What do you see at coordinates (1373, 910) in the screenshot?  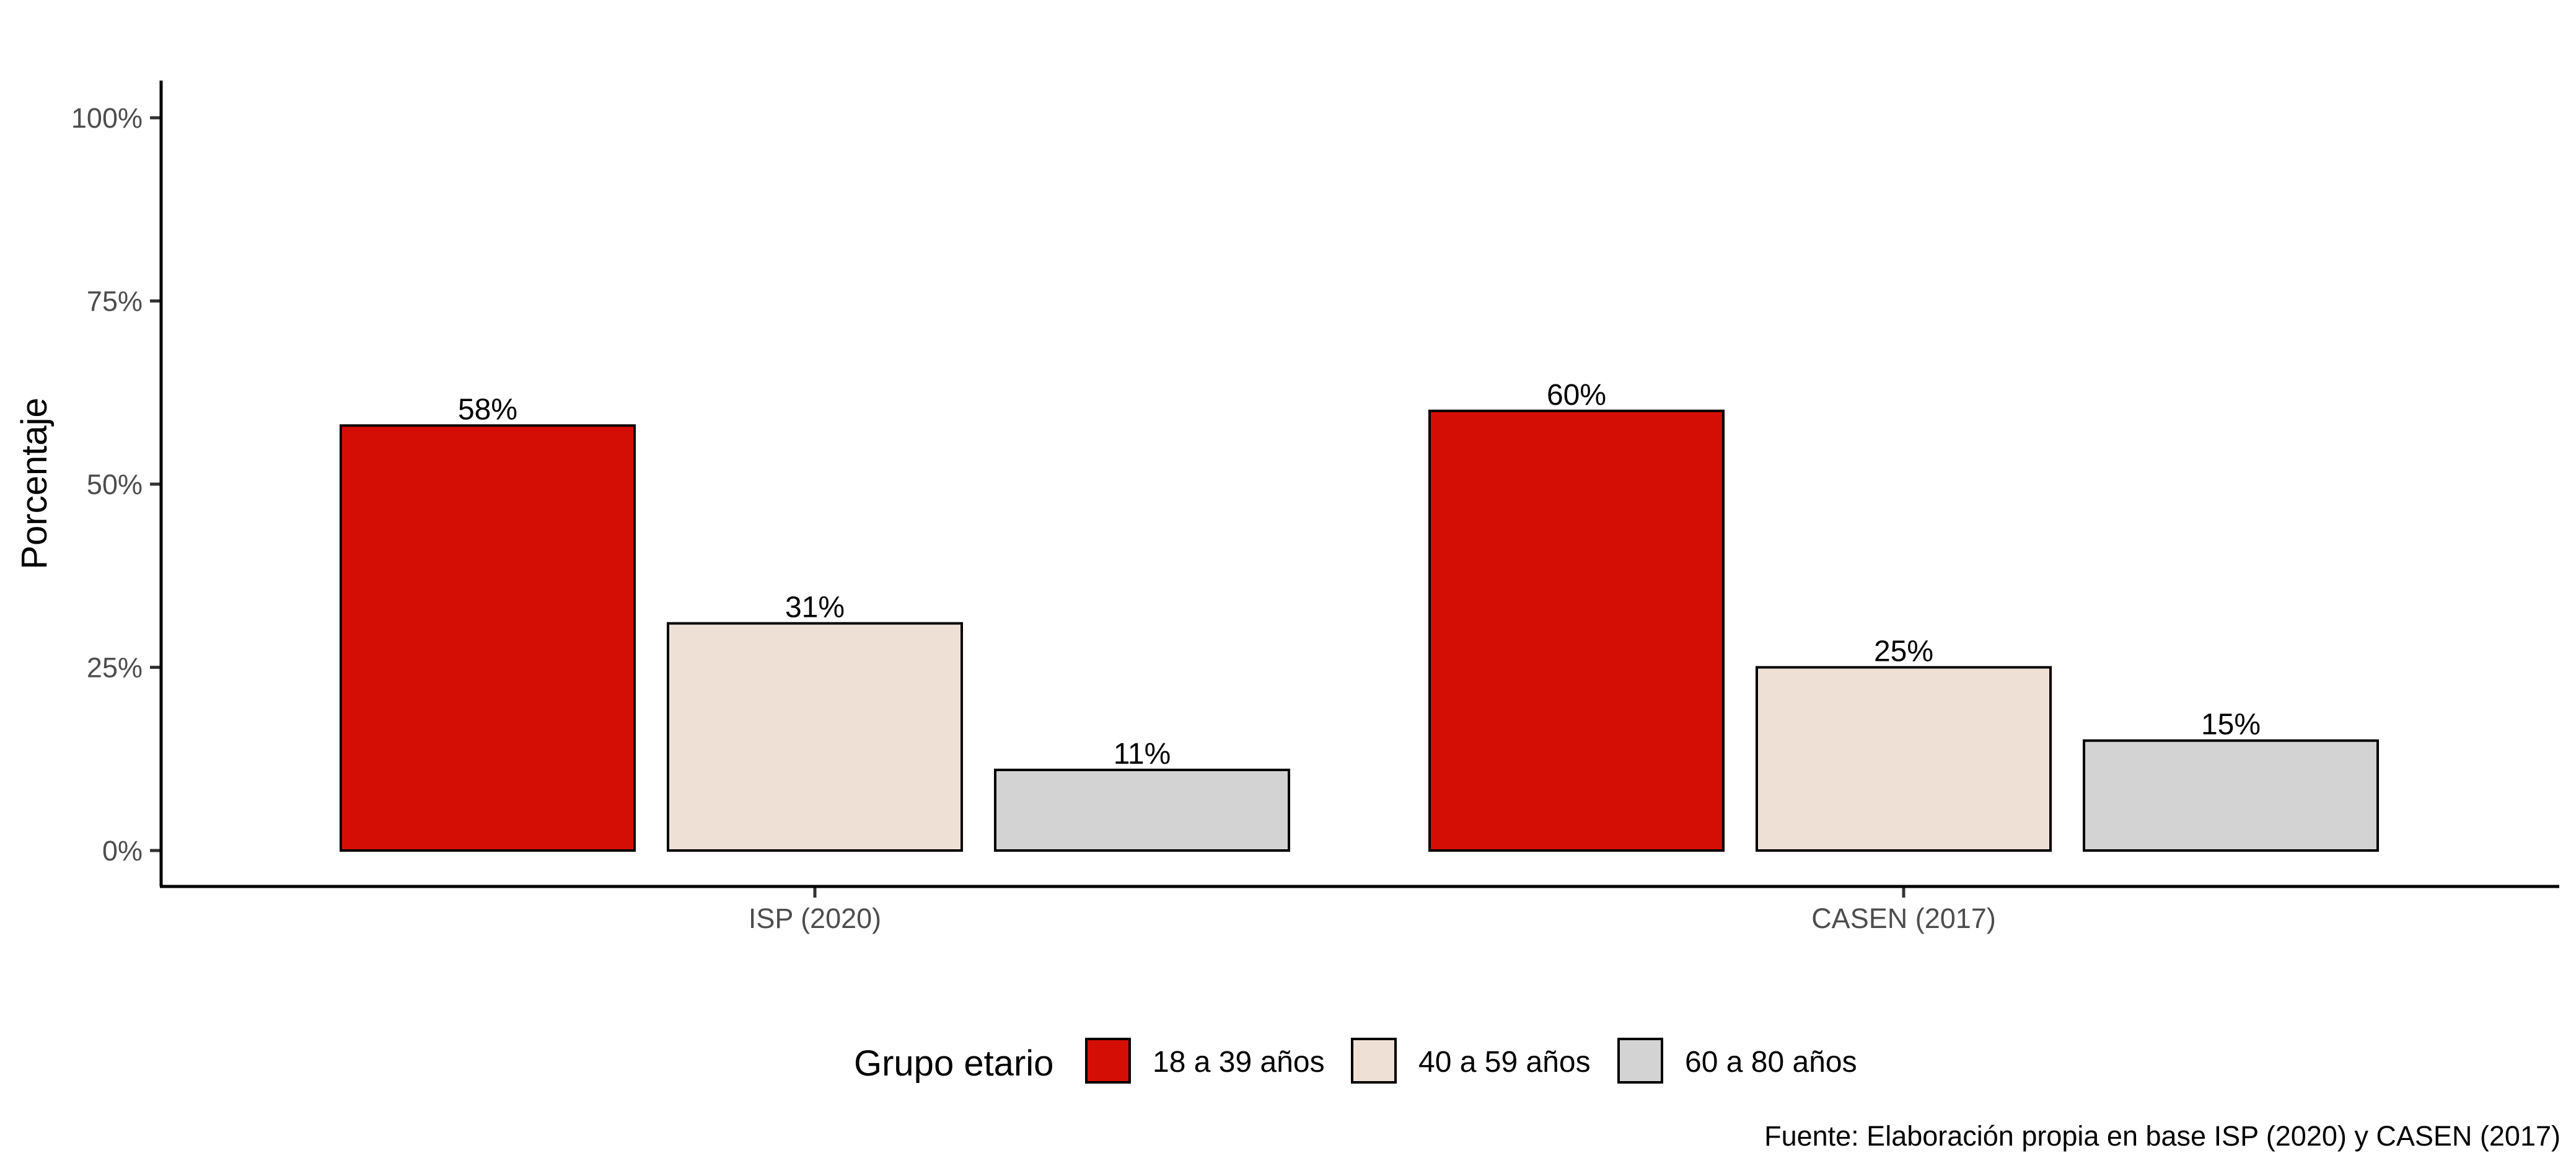 I see `x-axis-ticks: ISP (2020) CASEN (2017)` at bounding box center [1373, 910].